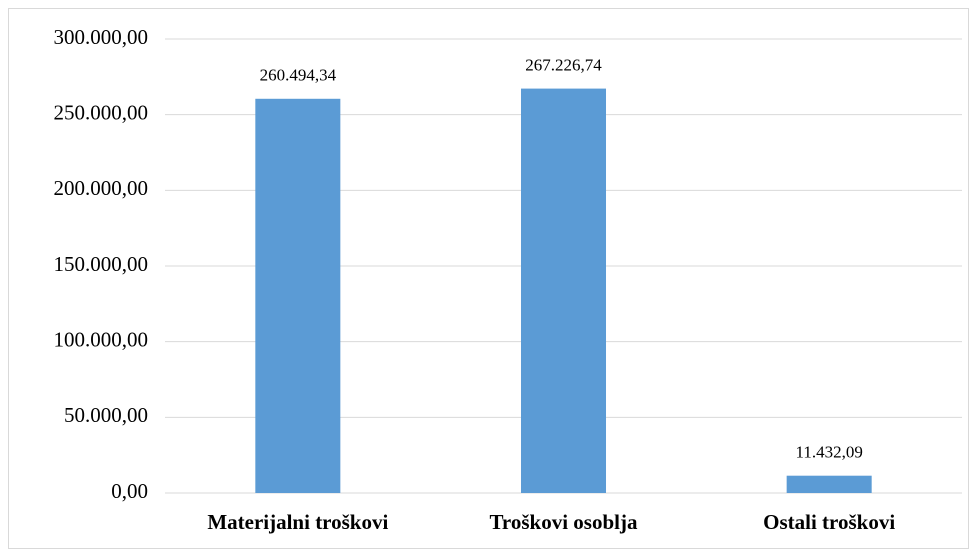 The width and height of the screenshot is (976, 550). I want to click on value-label: 267.226,74, so click(563, 65).